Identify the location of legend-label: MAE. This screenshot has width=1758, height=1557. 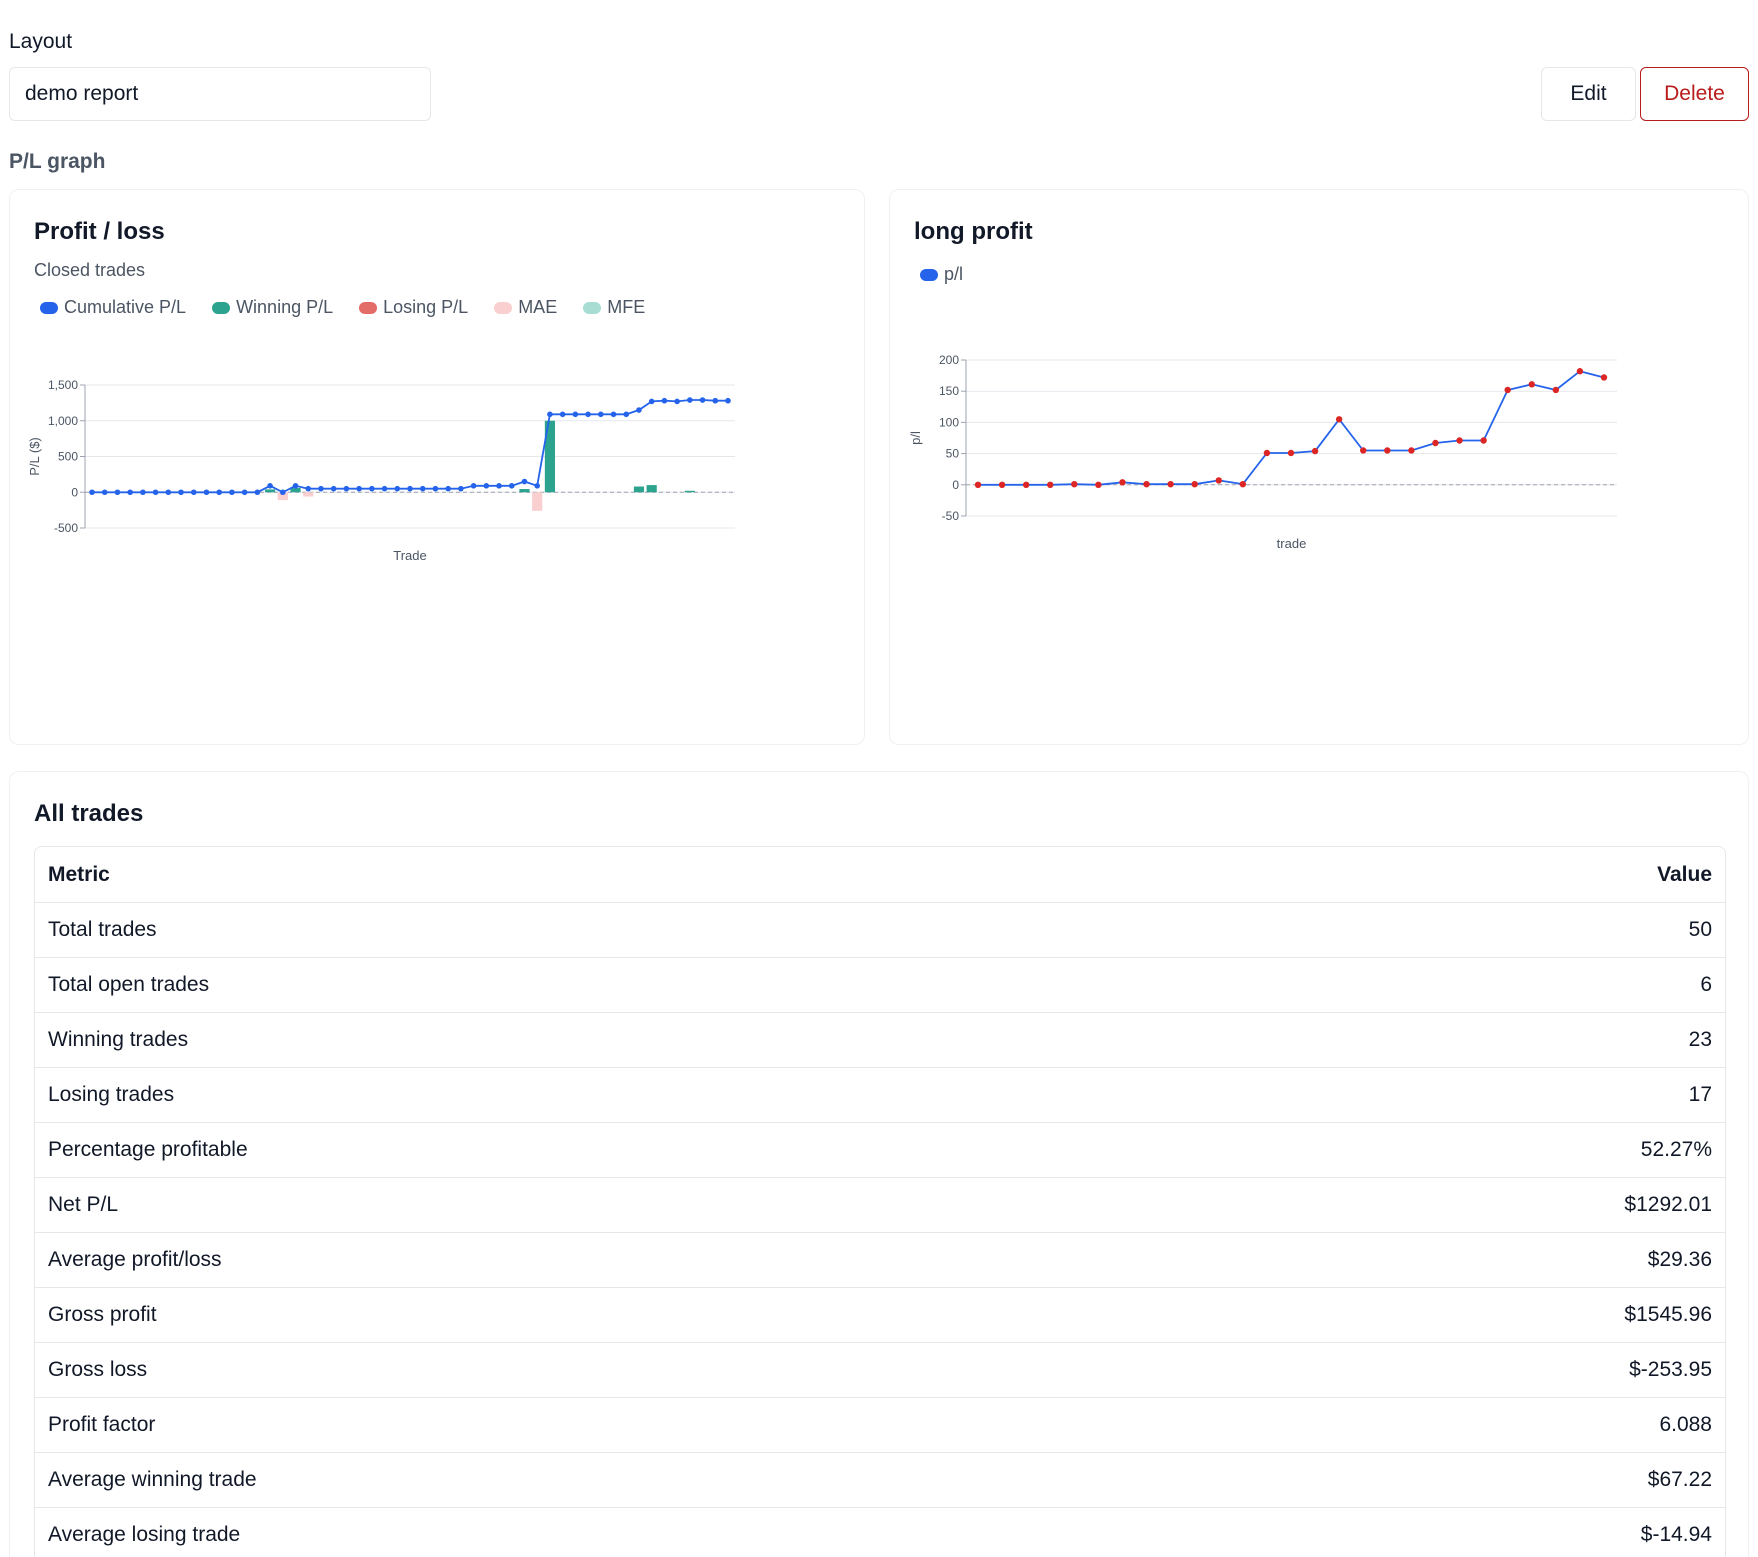
(538, 307).